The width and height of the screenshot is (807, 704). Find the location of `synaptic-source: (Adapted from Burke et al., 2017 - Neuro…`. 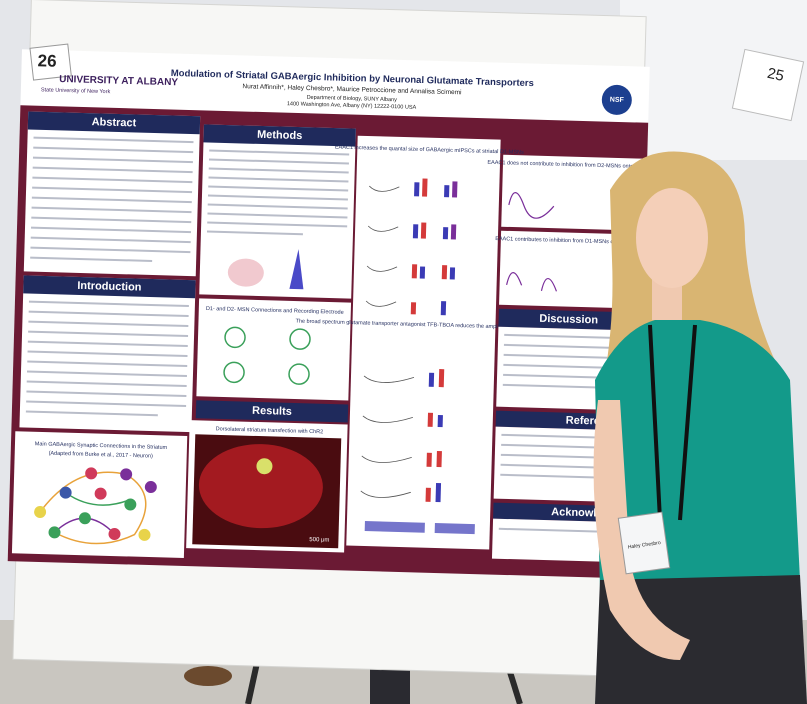

synaptic-source: (Adapted from Burke et al., 2017 - Neuro… is located at coordinates (101, 455).